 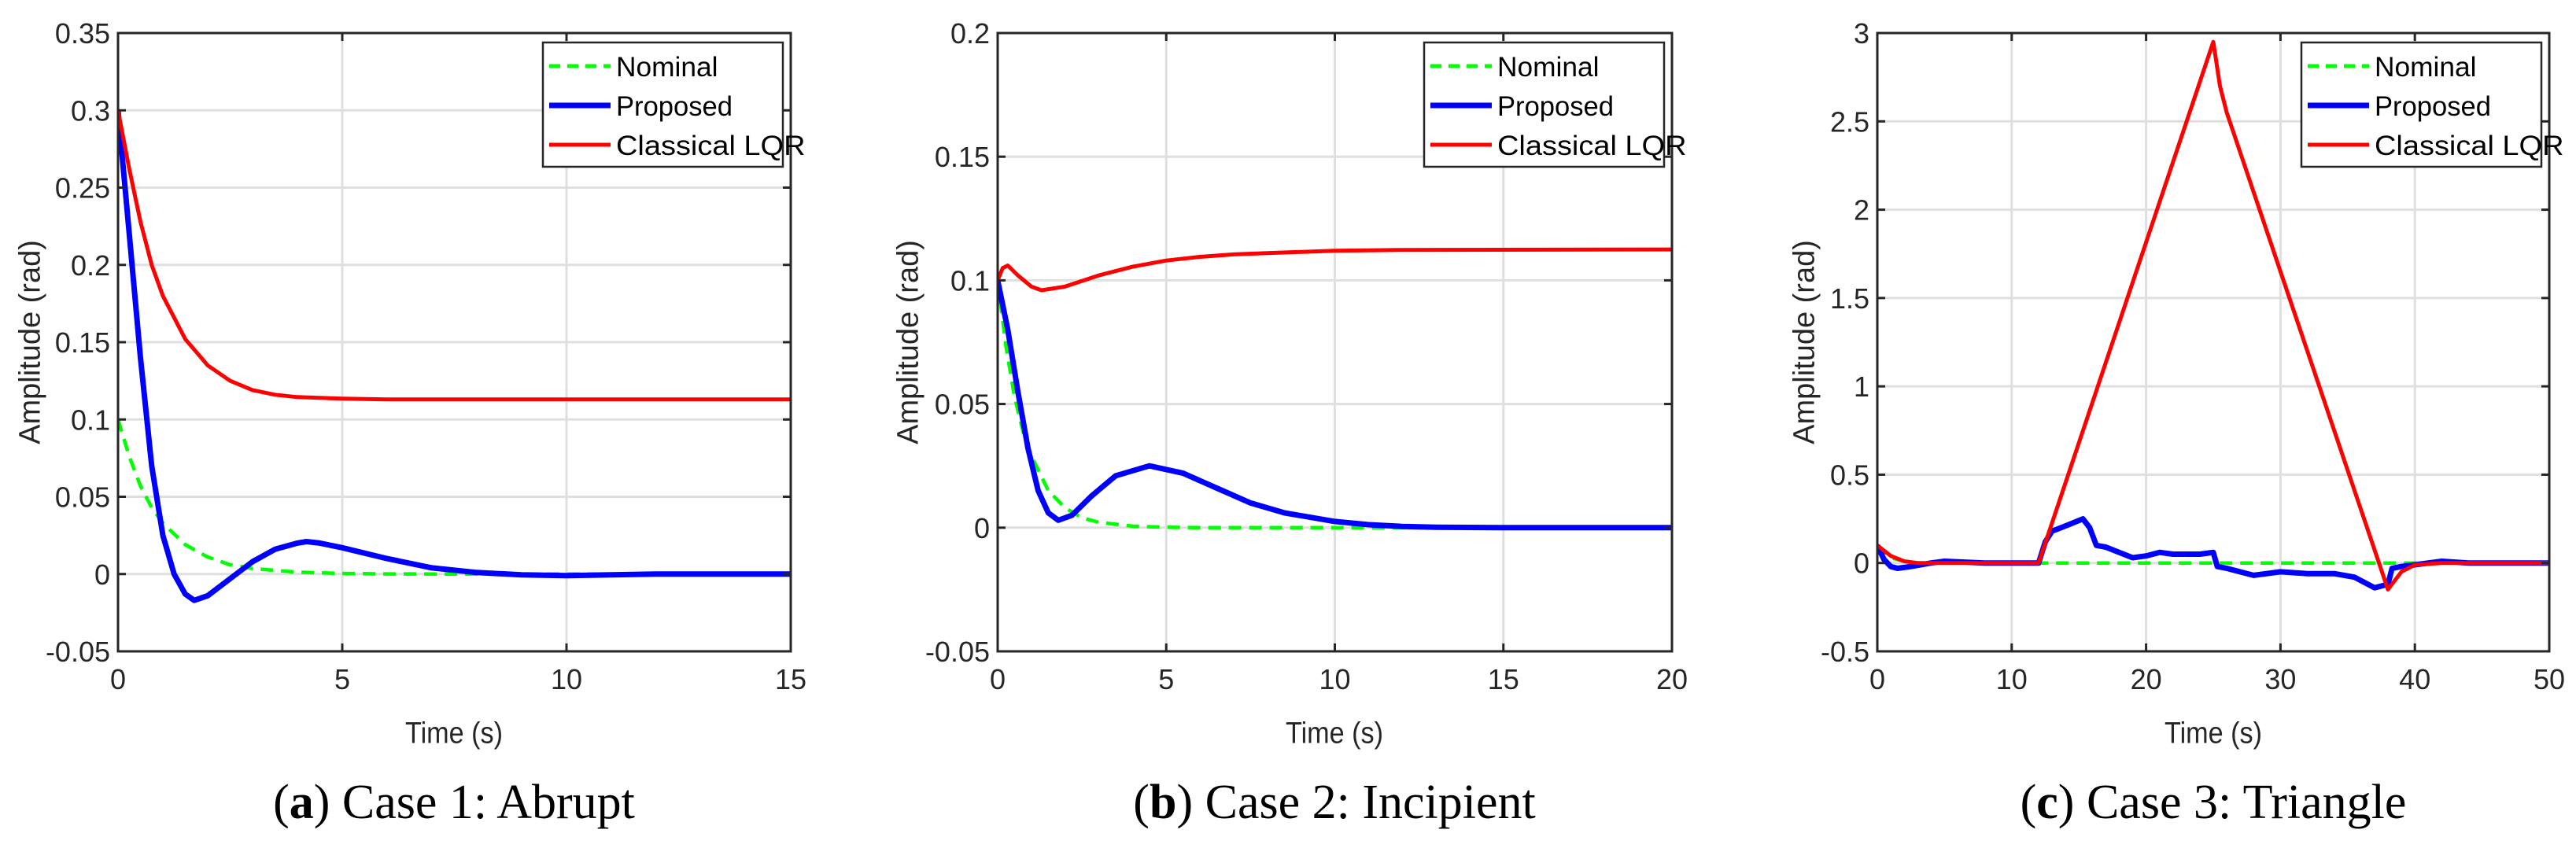 What do you see at coordinates (1861, 210) in the screenshot?
I see `y-tick-label: 2` at bounding box center [1861, 210].